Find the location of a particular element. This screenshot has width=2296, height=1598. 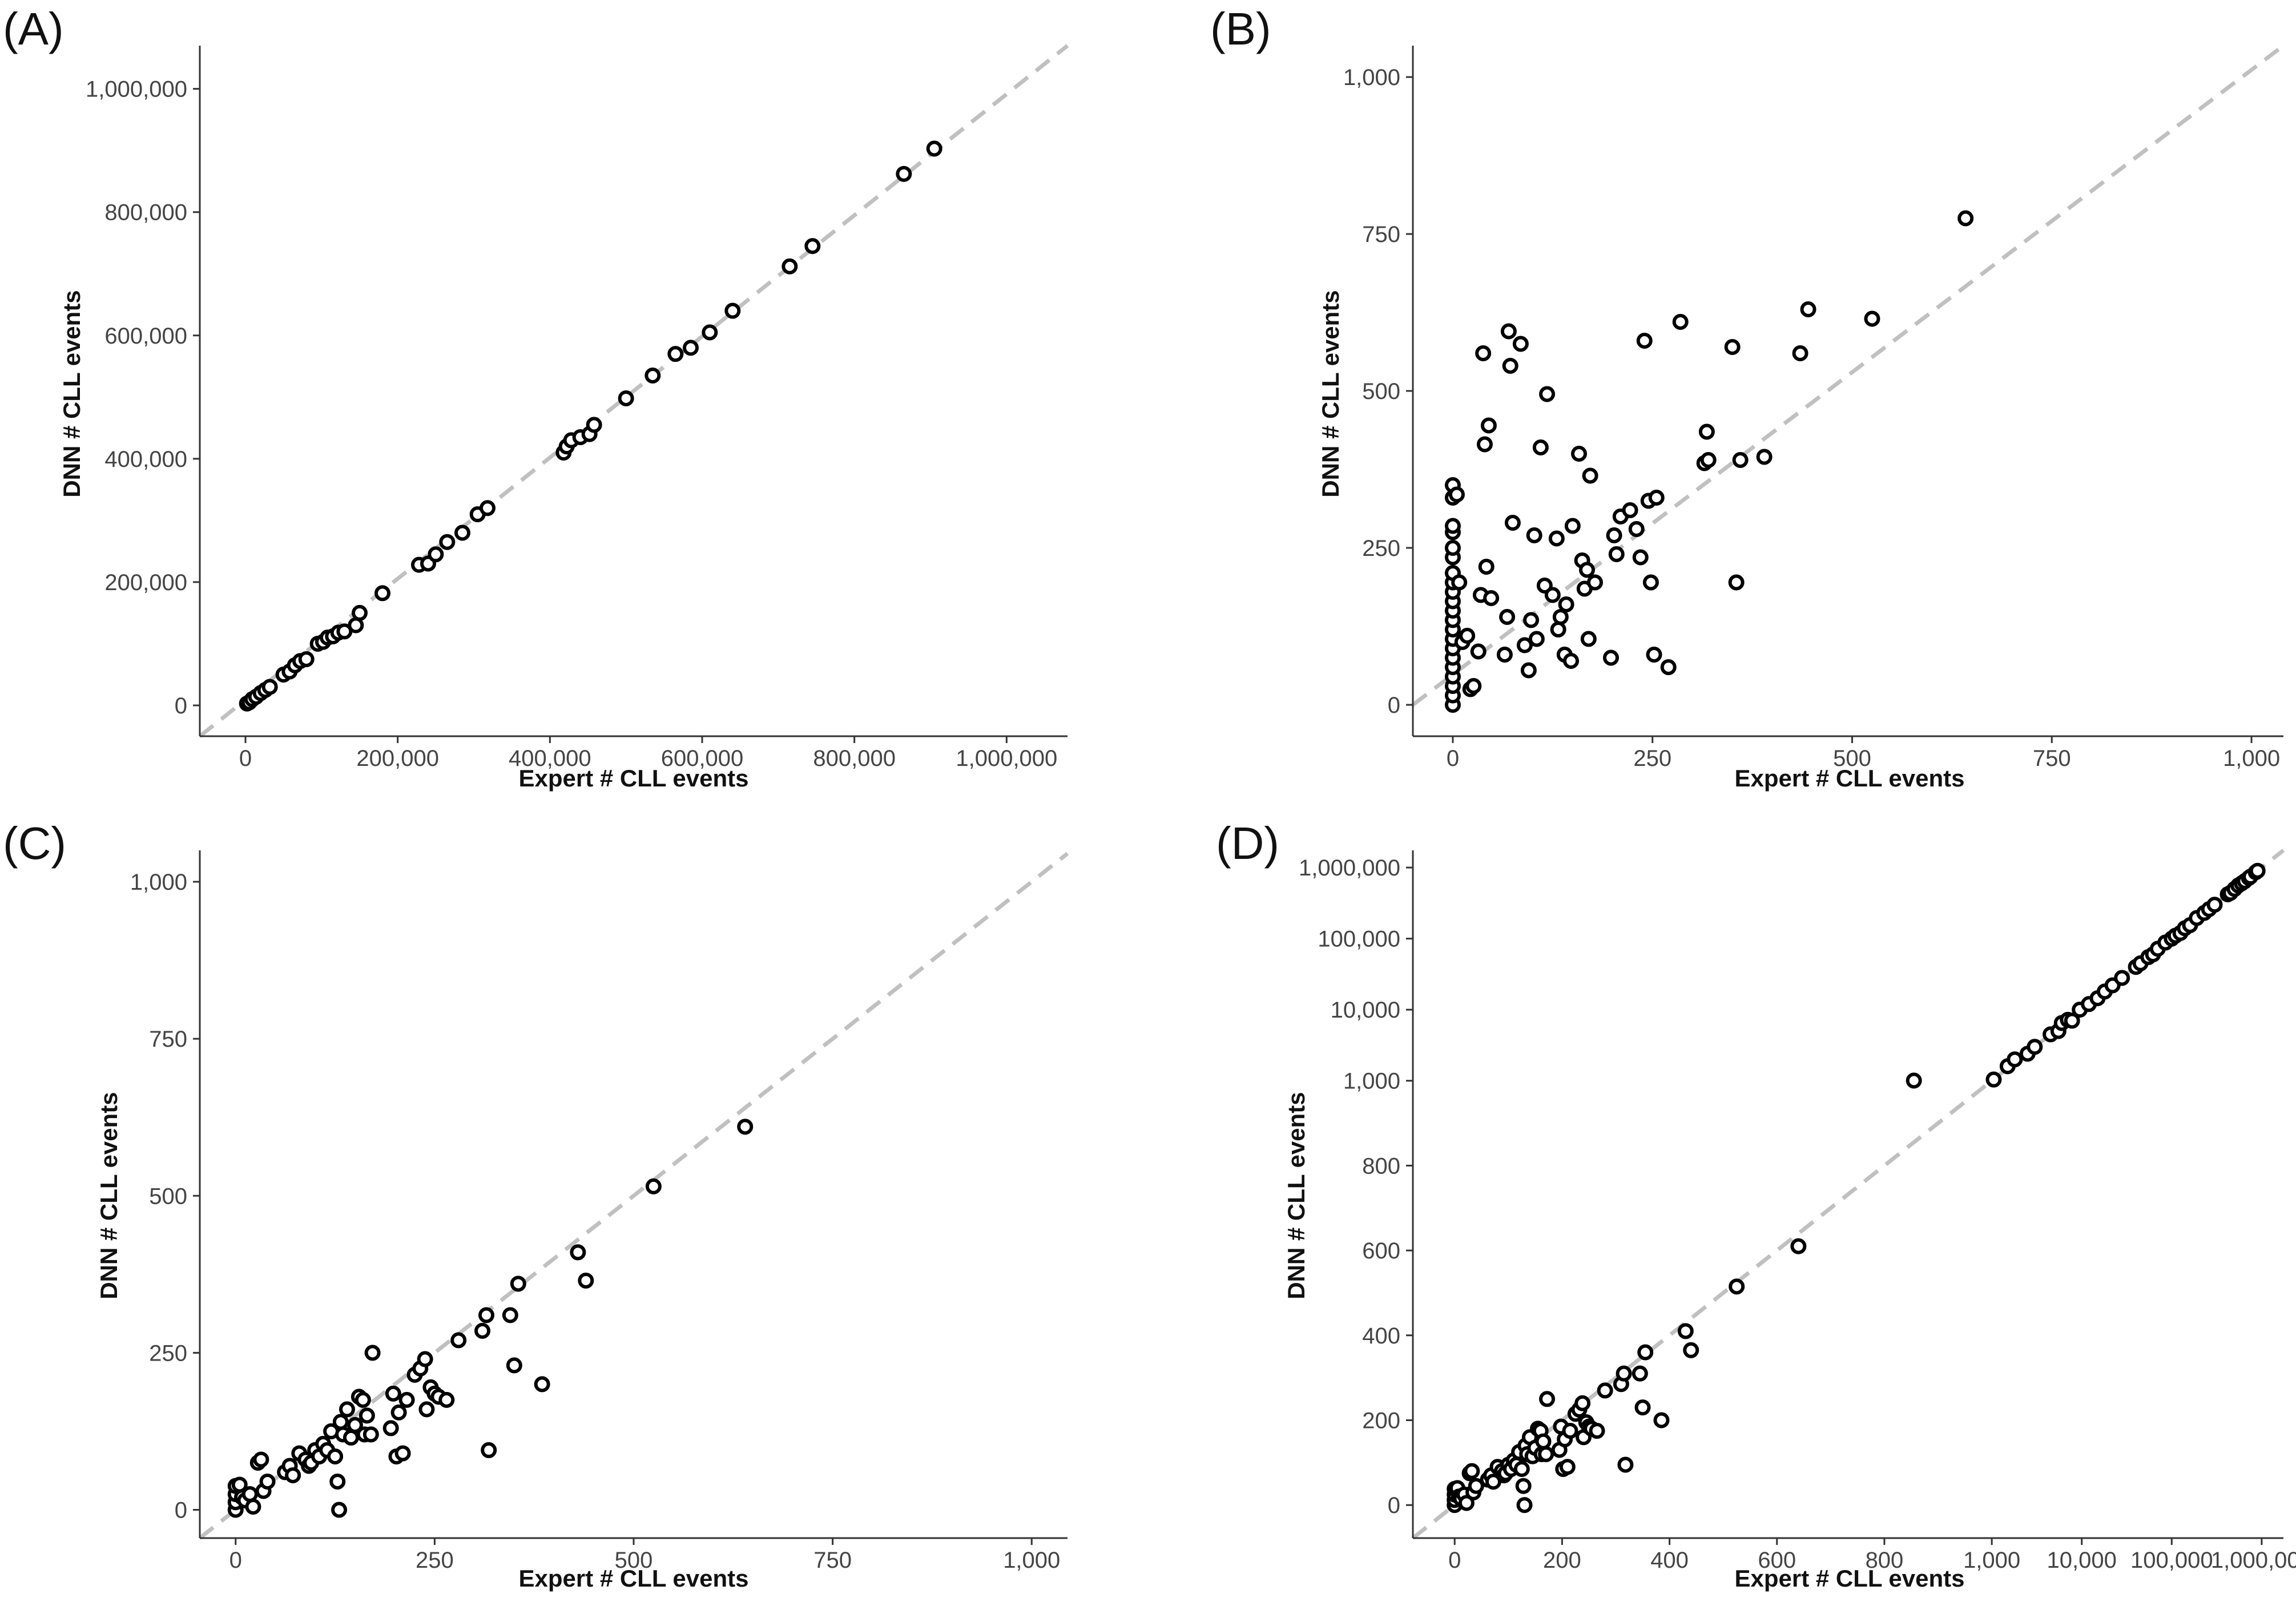

panel-d-x-tick-label: 100,000 is located at coordinates (2171, 1560).